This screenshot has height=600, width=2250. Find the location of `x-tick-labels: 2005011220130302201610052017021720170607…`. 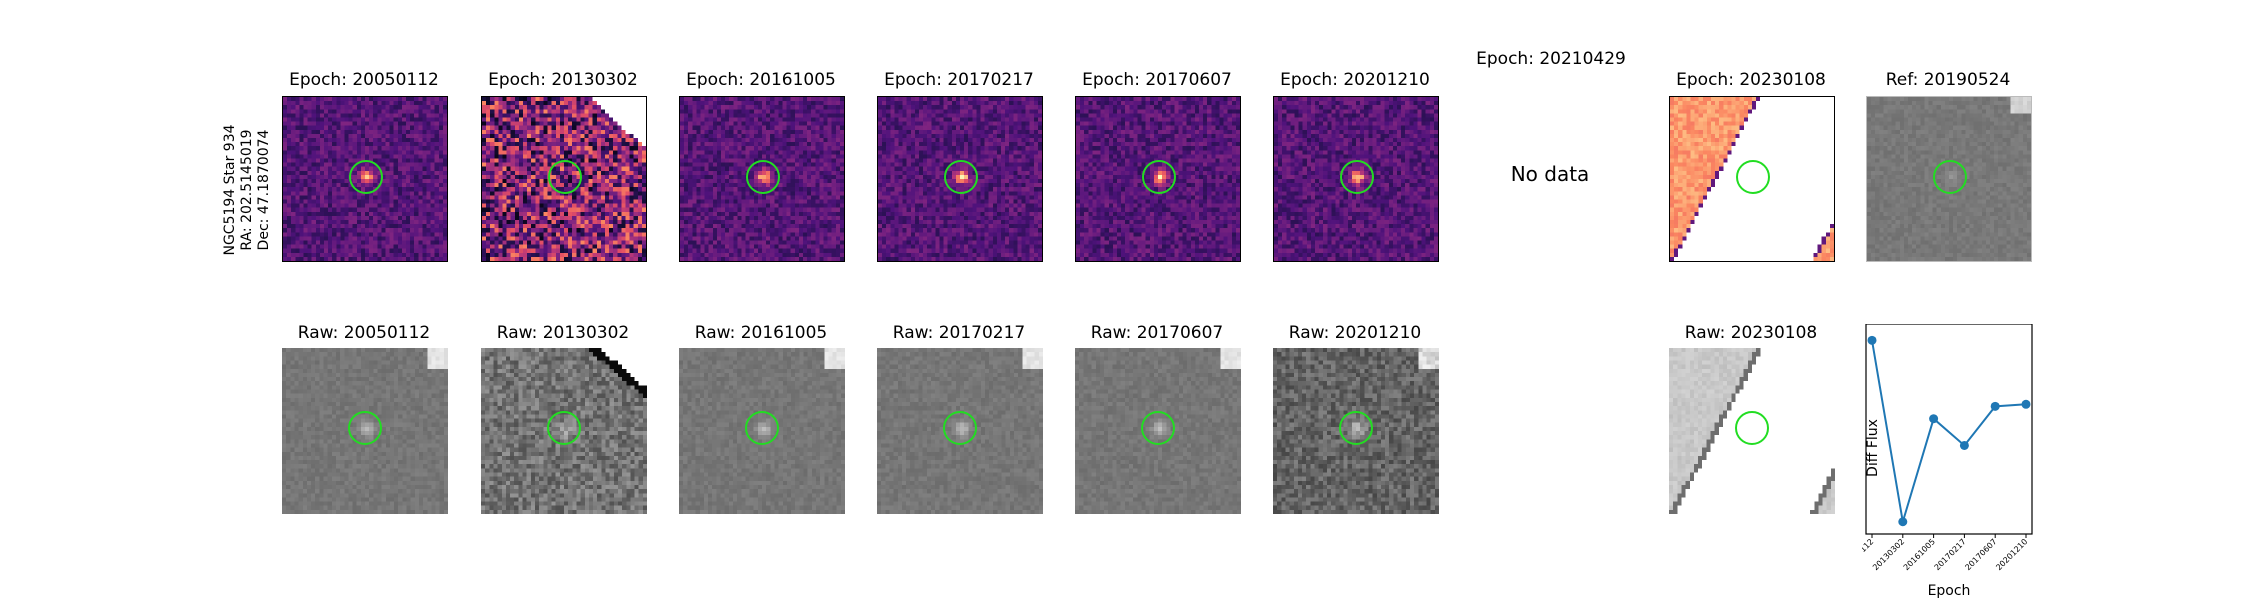

x-tick-labels: 2005011220130302201610052017021720170607… is located at coordinates (1945, 553).